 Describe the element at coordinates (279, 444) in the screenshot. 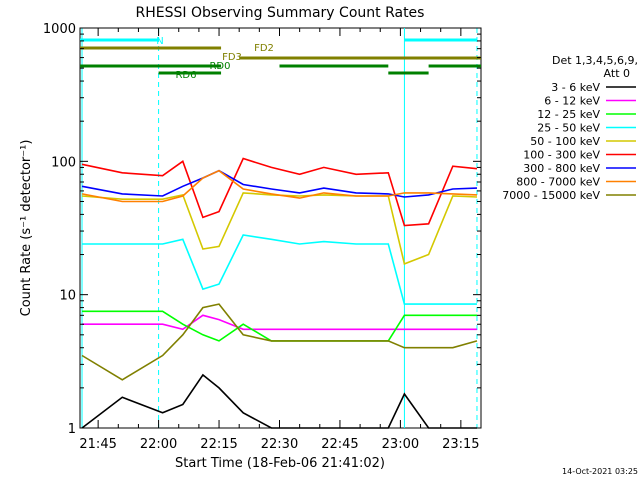

I see `x-tick-label: 22:30` at that location.